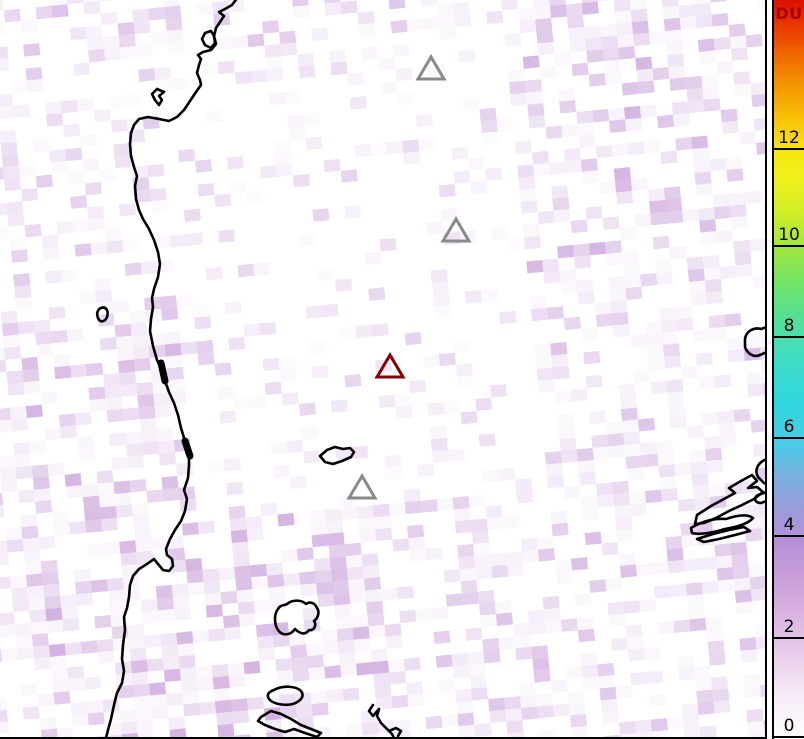 The width and height of the screenshot is (804, 739). What do you see at coordinates (789, 726) in the screenshot?
I see `colorbar-tick-label: 0` at bounding box center [789, 726].